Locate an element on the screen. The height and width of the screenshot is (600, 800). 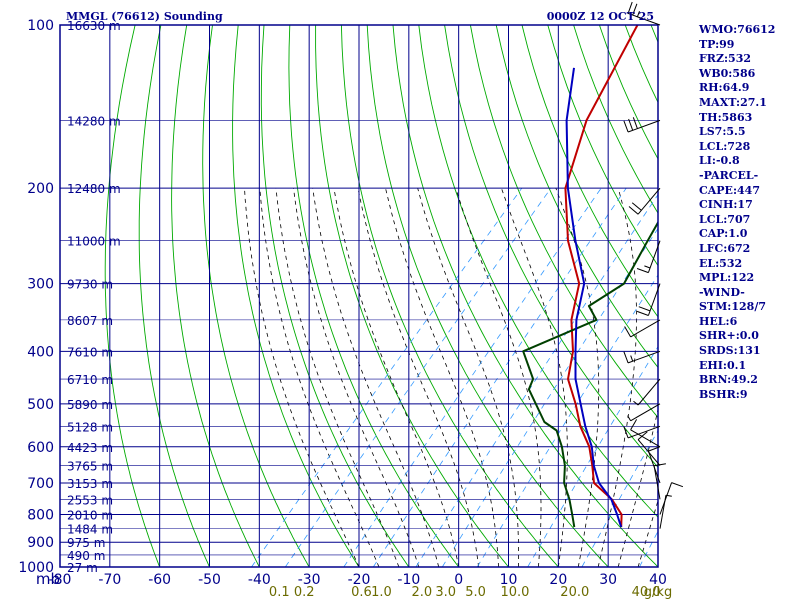
index-line: EL:532 is located at coordinates (721, 263).